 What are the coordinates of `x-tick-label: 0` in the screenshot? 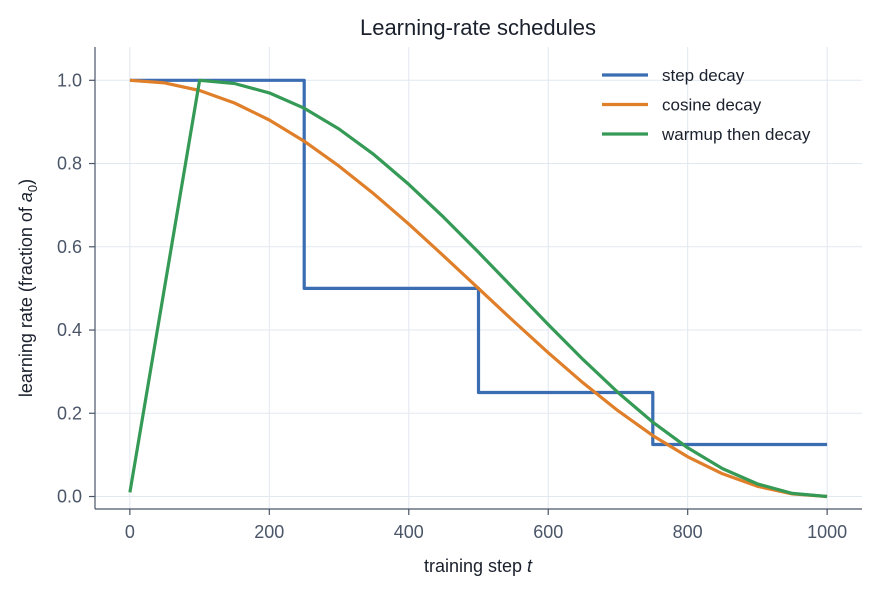 It's located at (130, 532).